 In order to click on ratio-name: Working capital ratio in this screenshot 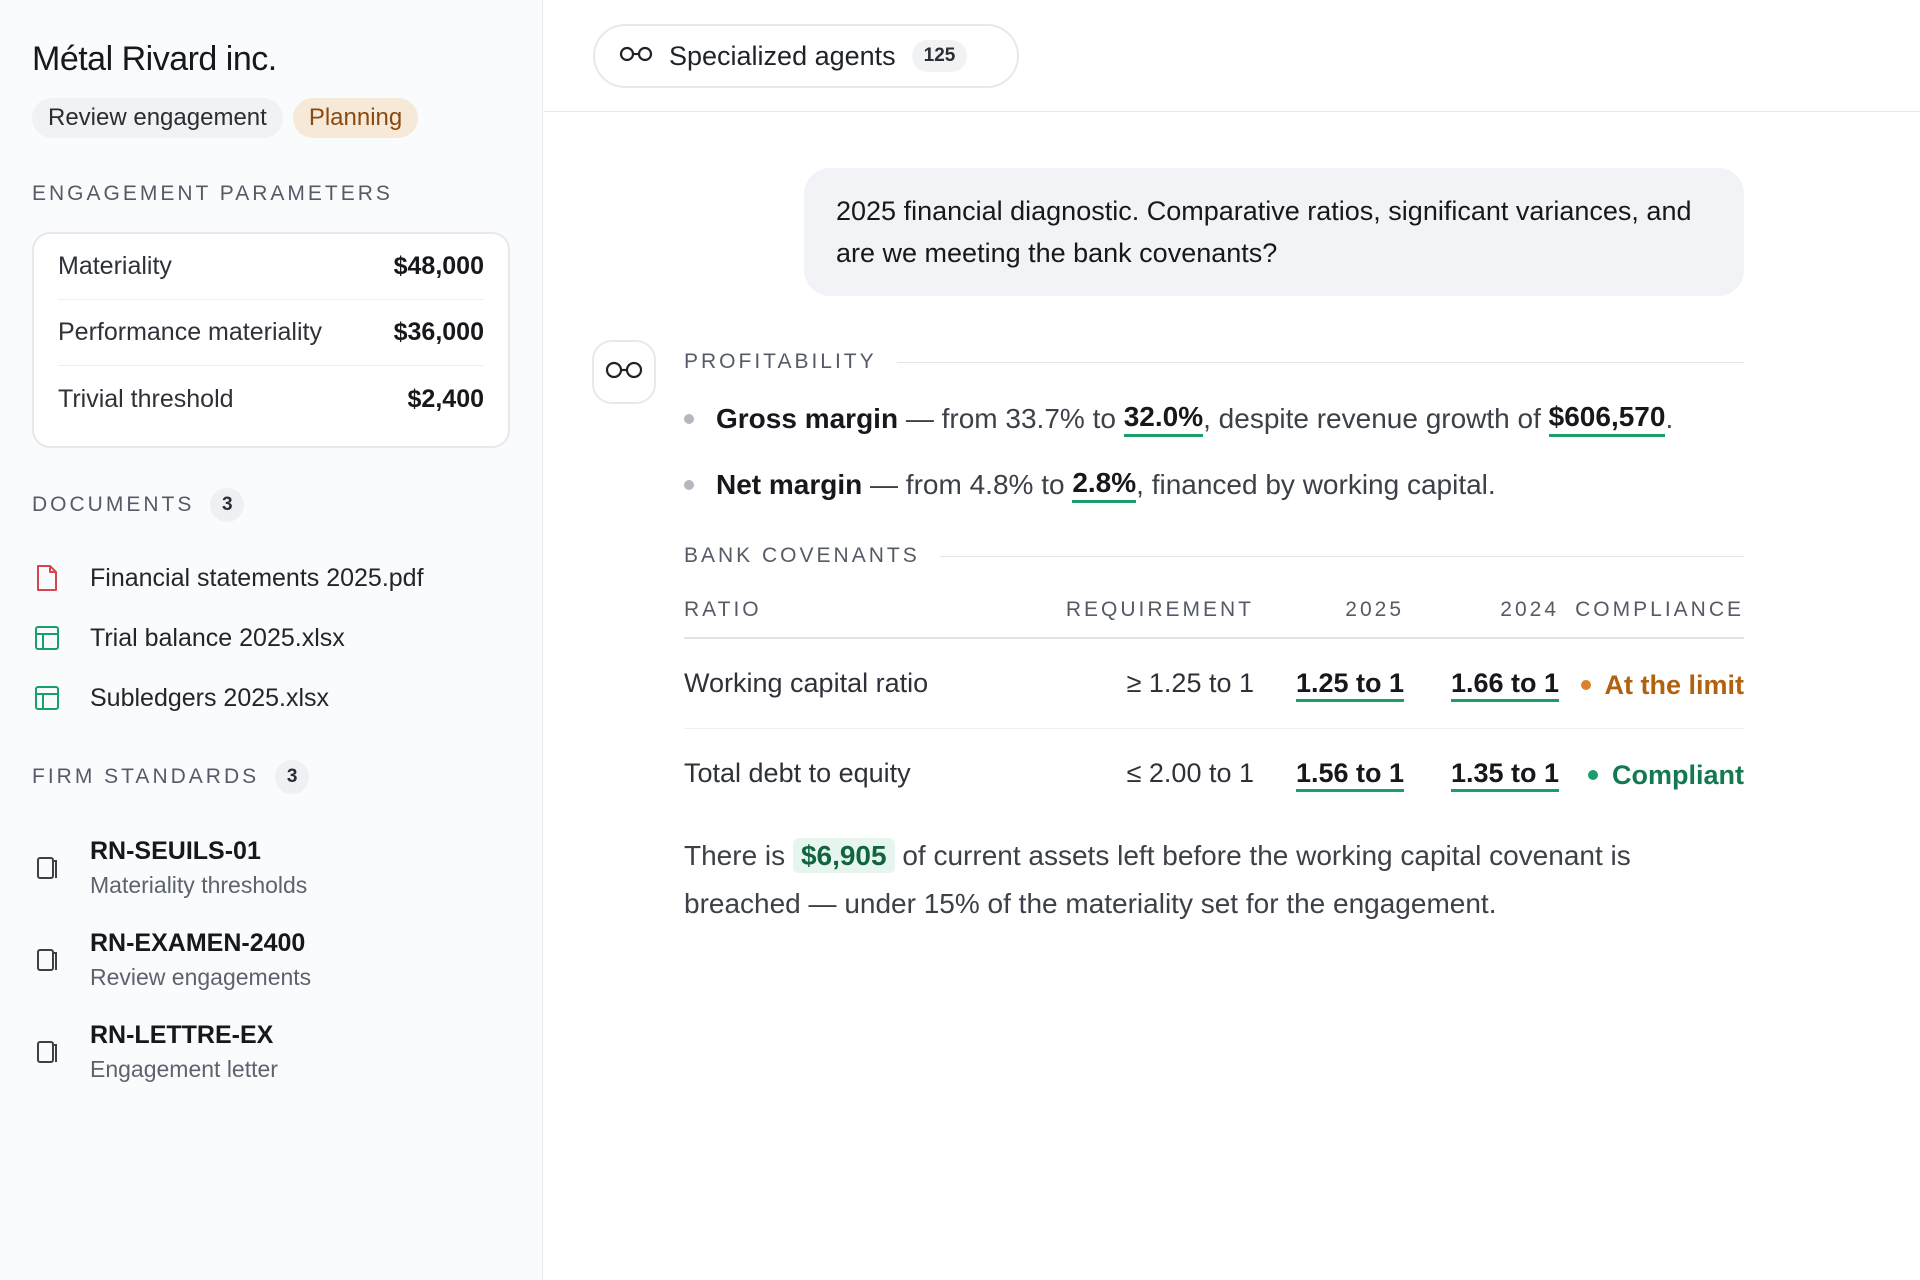, I will do `click(849, 683)`.